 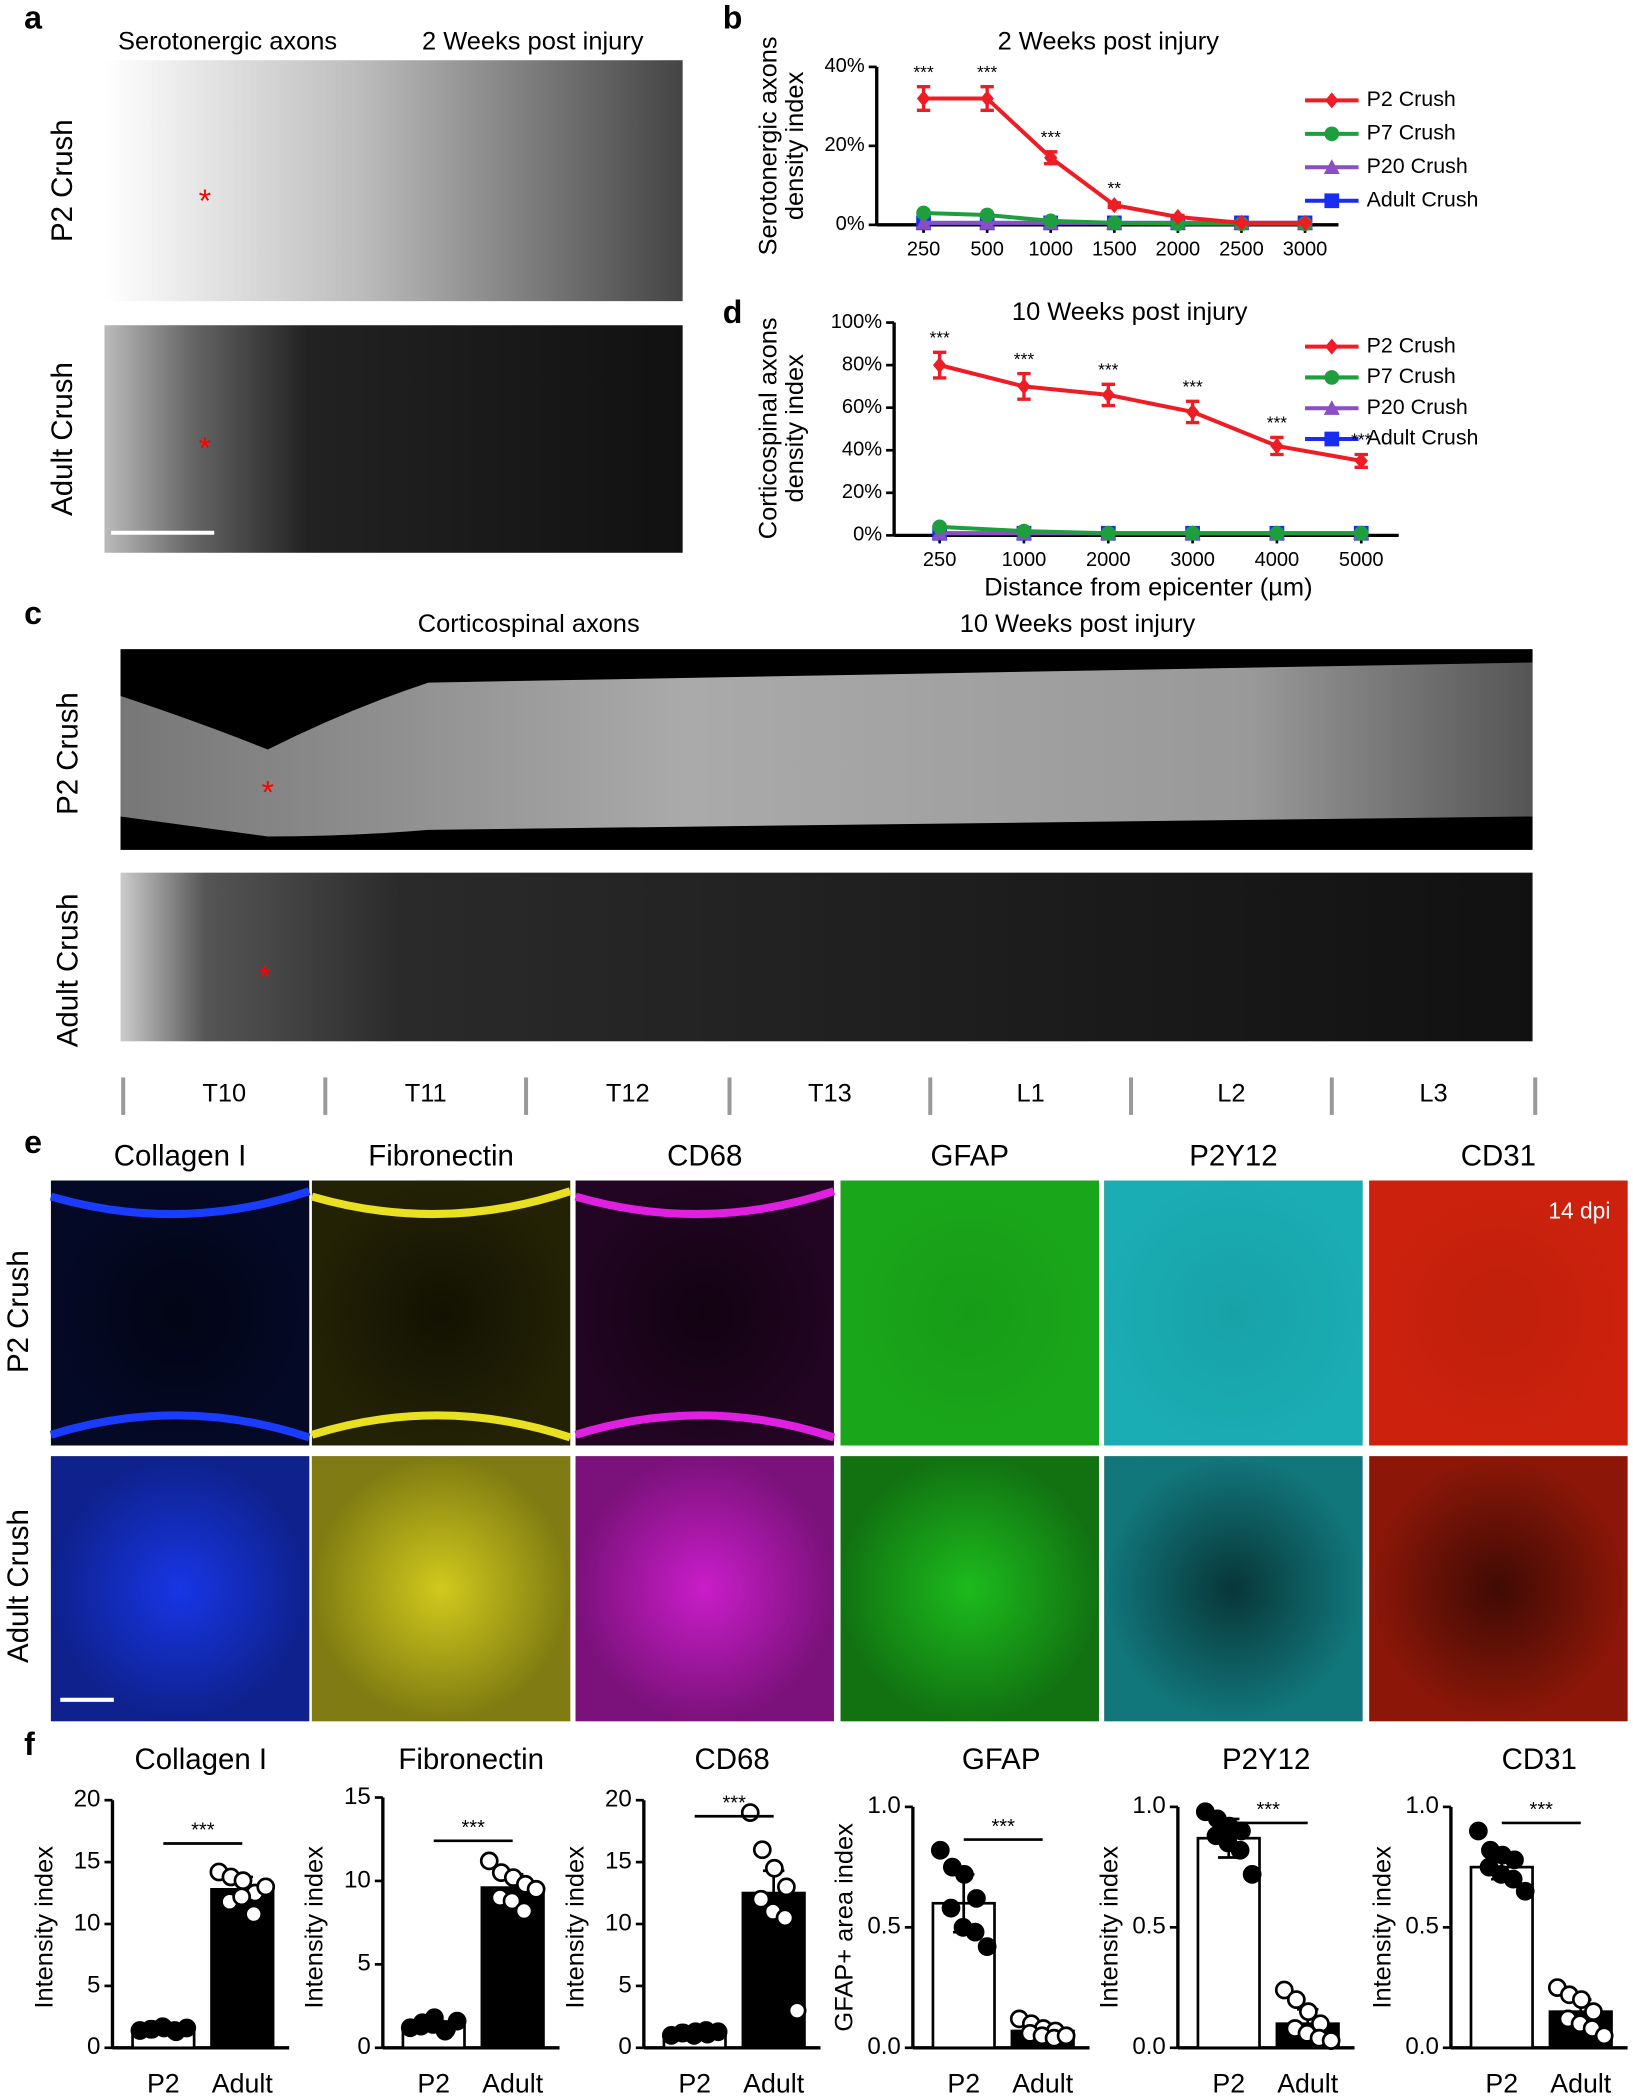 What do you see at coordinates (1109, 42) in the screenshot?
I see `chart-title: 2 Weeks post injury` at bounding box center [1109, 42].